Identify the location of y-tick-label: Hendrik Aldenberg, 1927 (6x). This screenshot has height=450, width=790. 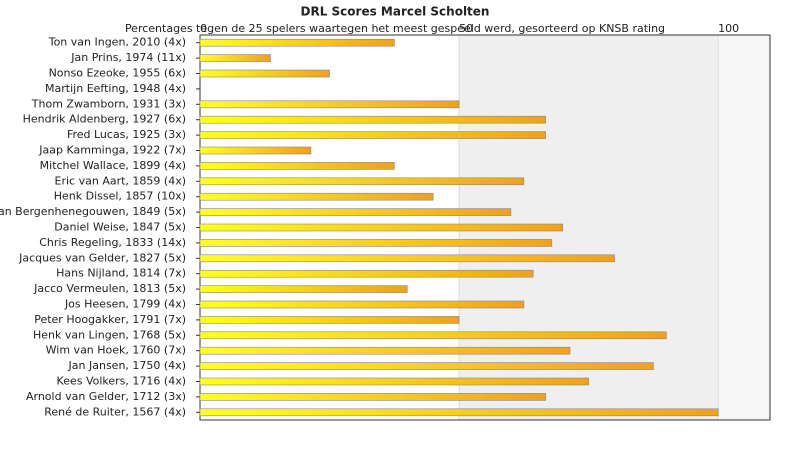
(104, 119).